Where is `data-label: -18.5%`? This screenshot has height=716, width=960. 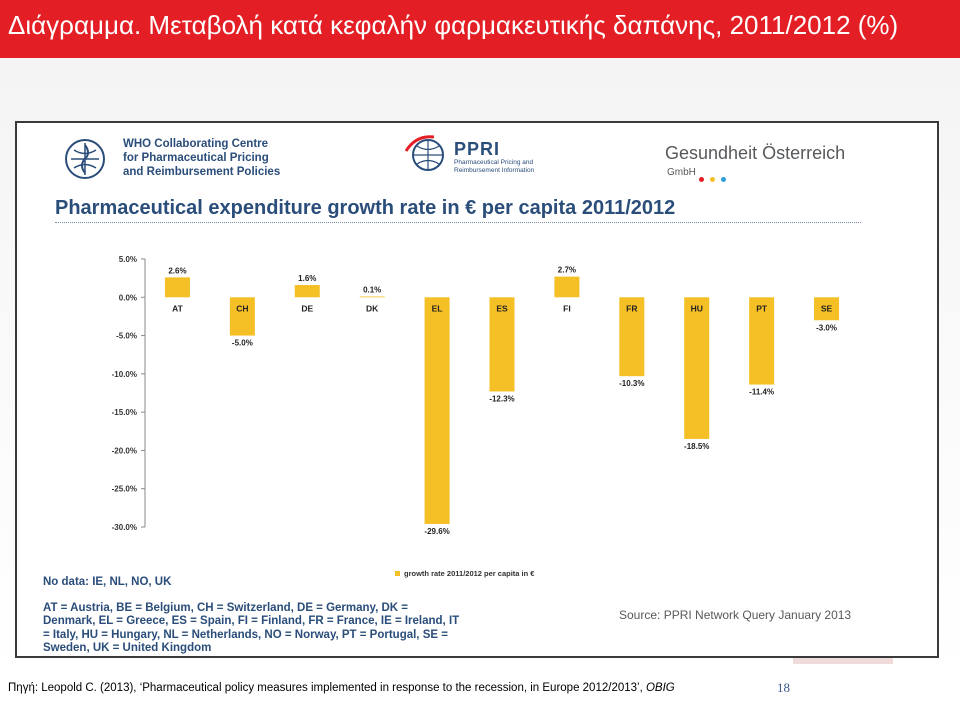 data-label: -18.5% is located at coordinates (696, 446).